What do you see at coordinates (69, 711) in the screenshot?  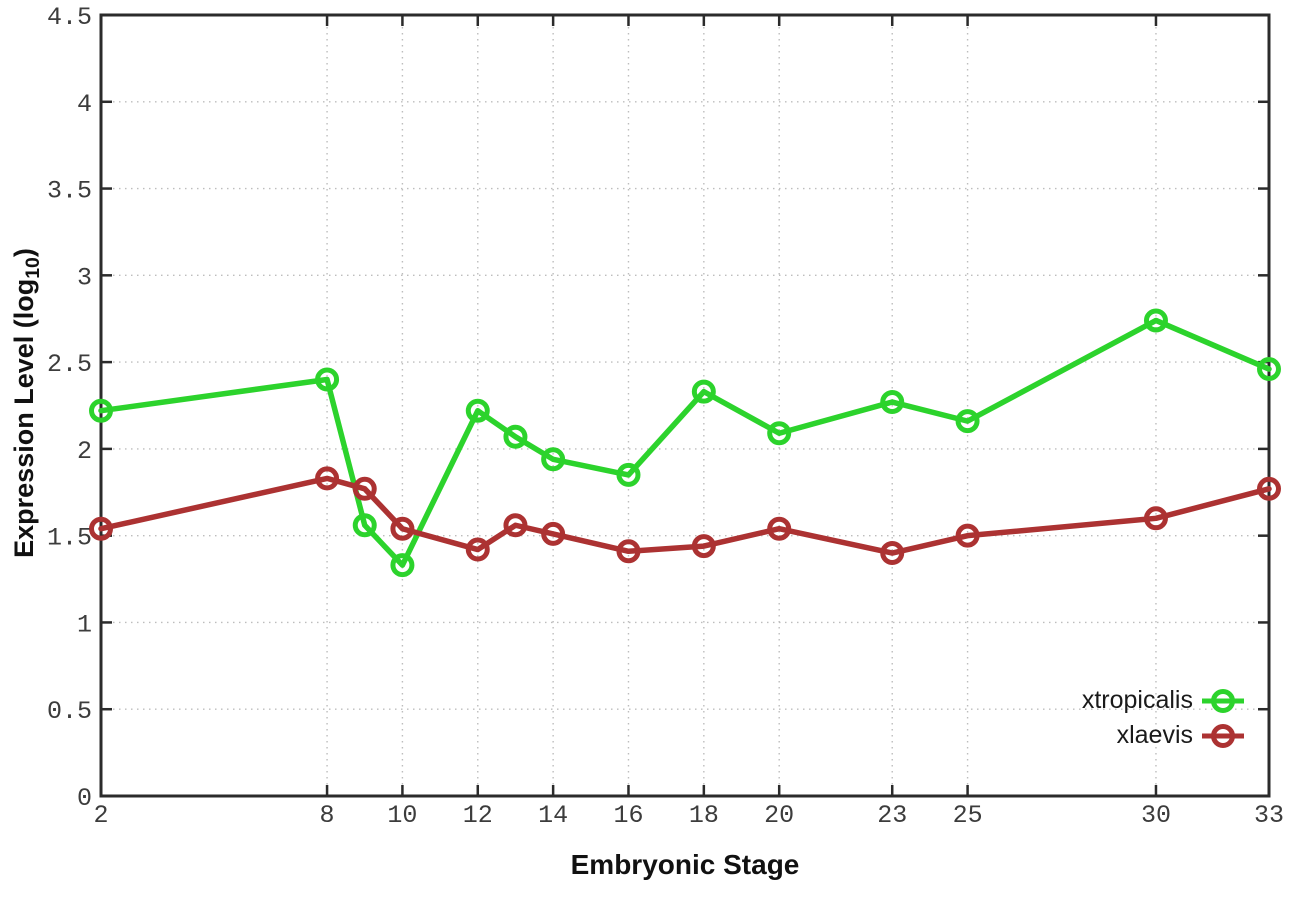 I see `y-tick-label: 0.5` at bounding box center [69, 711].